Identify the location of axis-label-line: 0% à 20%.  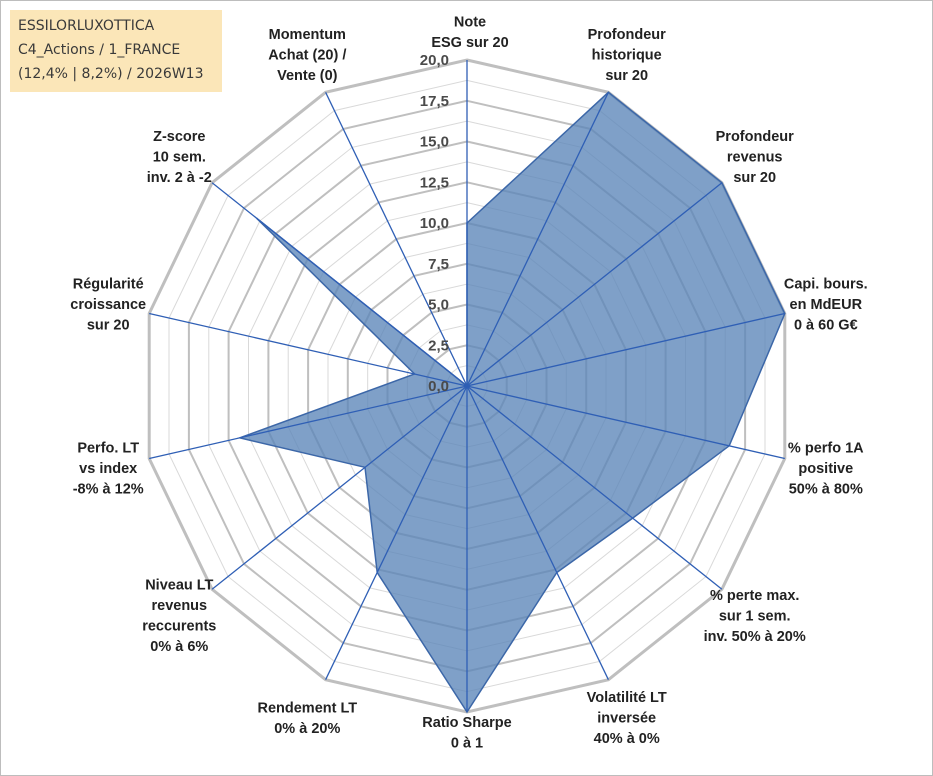
(307, 729).